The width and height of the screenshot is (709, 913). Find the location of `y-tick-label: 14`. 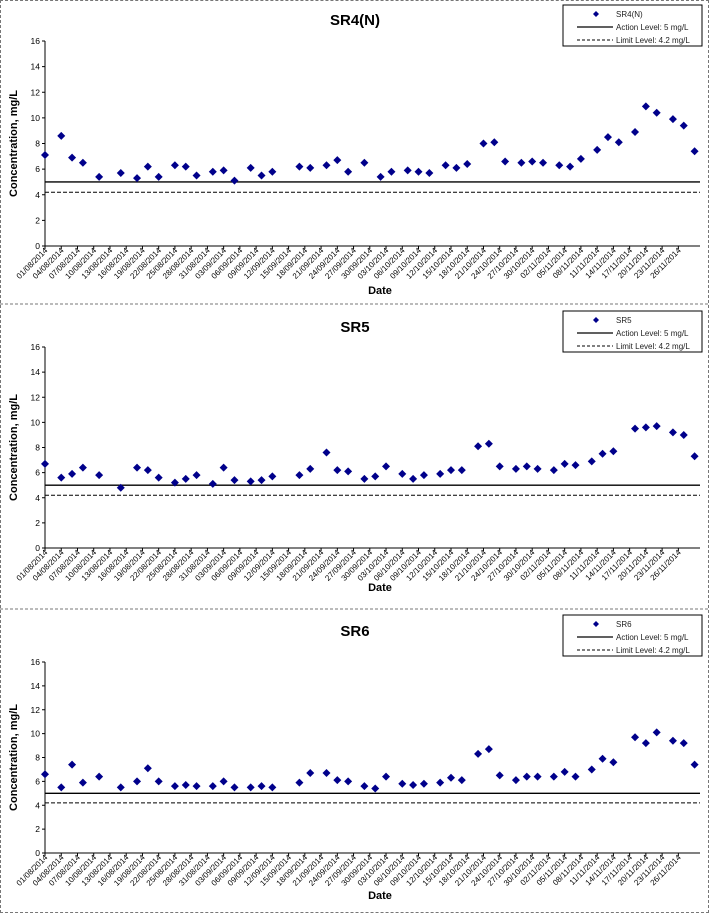

y-tick-label: 14 is located at coordinates (36, 67).